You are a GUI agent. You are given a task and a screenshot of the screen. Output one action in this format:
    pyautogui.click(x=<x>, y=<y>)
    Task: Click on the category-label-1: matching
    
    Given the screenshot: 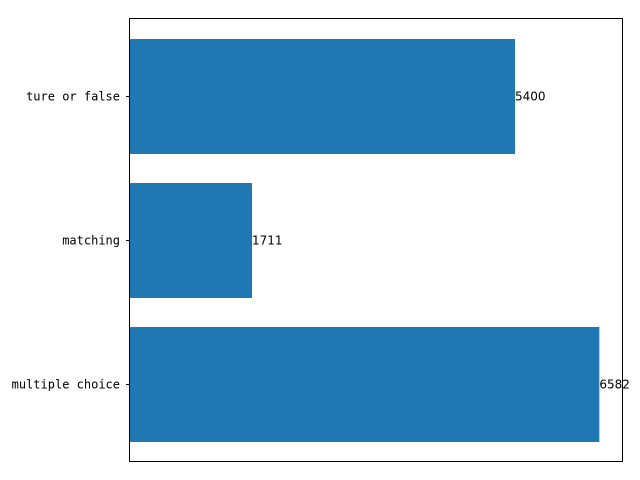 What is the action you would take?
    pyautogui.click(x=91, y=241)
    